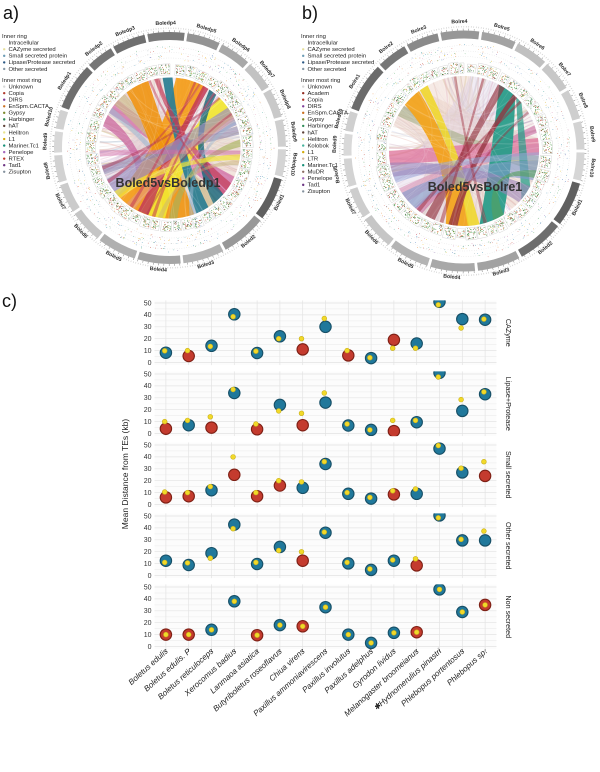 This screenshot has height=772, width=600. I want to click on svg-text: LTR, so click(313, 159).